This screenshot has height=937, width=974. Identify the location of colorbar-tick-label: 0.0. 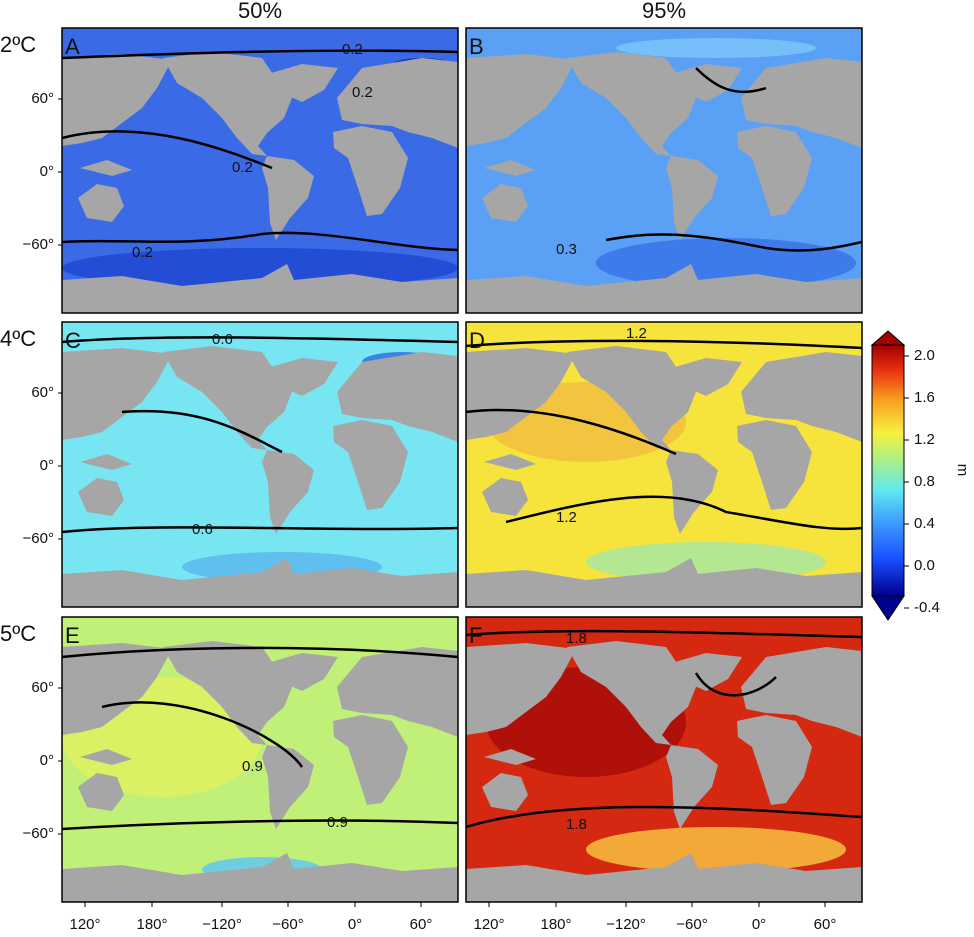
(924, 565).